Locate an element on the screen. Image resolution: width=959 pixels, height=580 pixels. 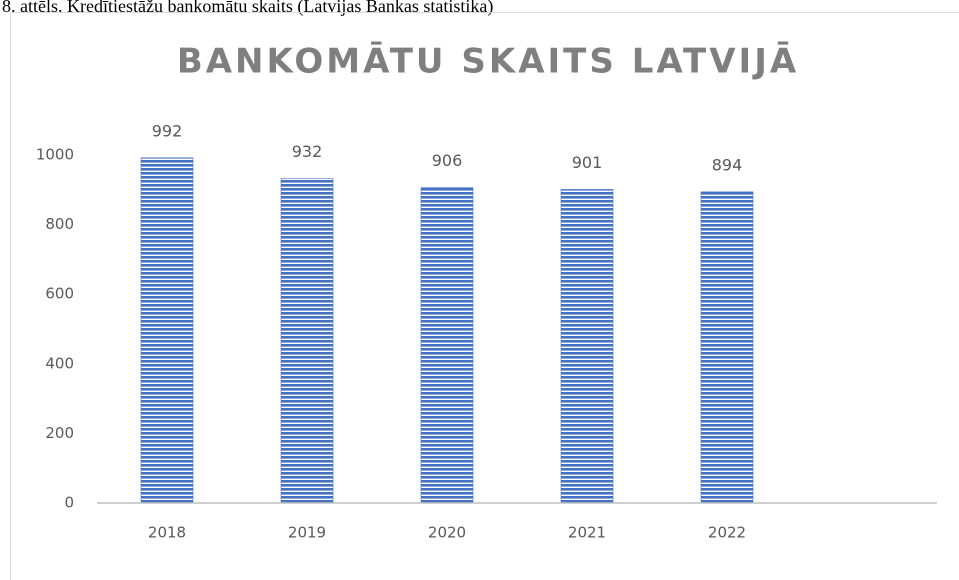
x-tick-label: 2021 is located at coordinates (587, 533).